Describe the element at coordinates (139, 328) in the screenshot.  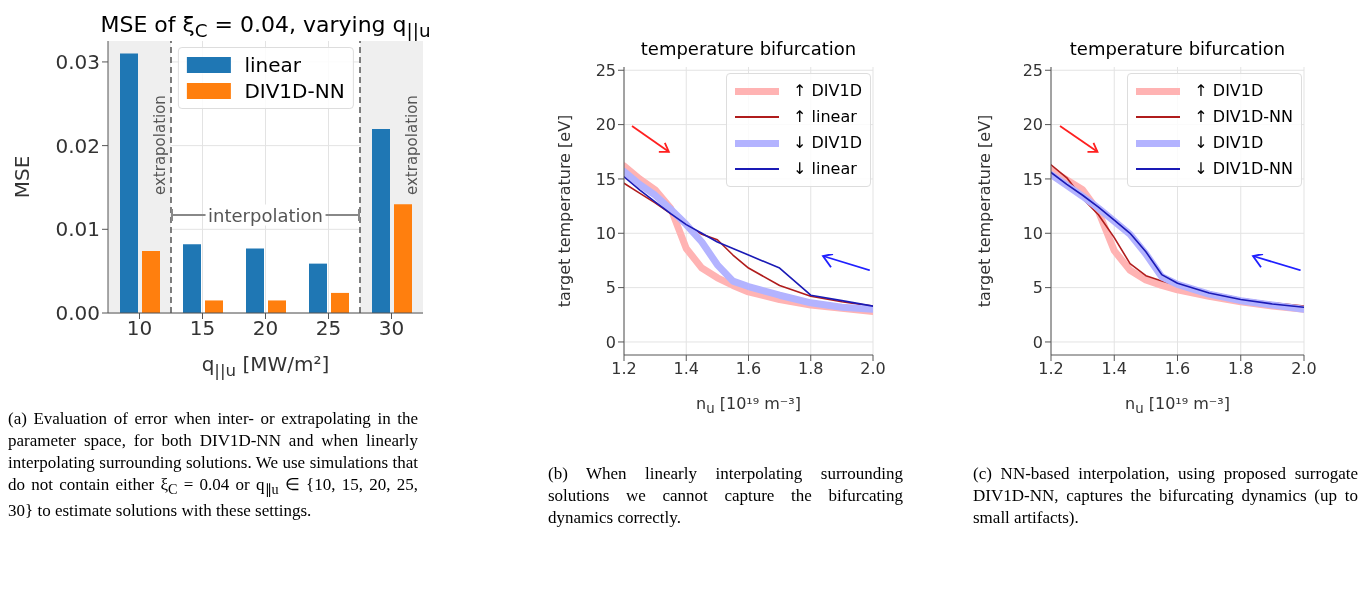
I see `x-tick-label: 10` at that location.